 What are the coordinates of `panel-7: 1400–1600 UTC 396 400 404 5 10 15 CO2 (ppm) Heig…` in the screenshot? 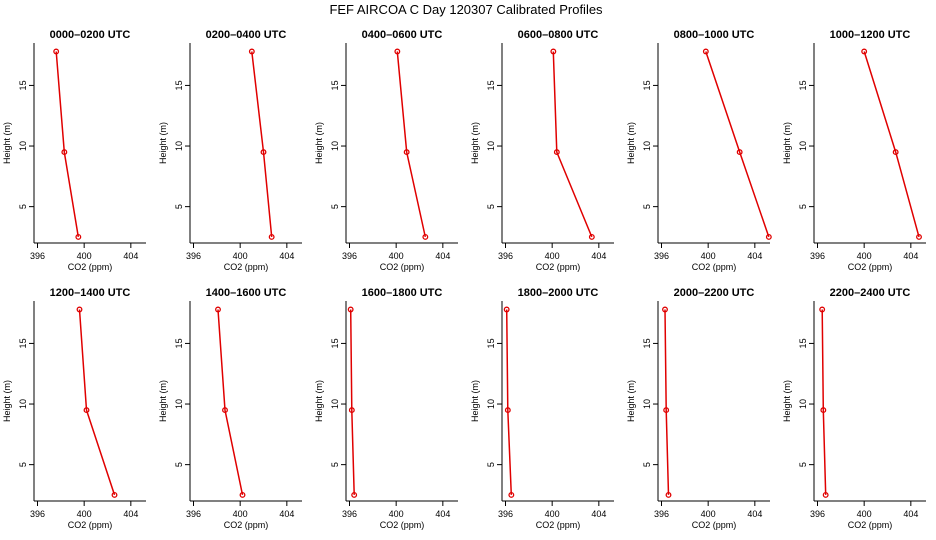 It's located at (230, 408).